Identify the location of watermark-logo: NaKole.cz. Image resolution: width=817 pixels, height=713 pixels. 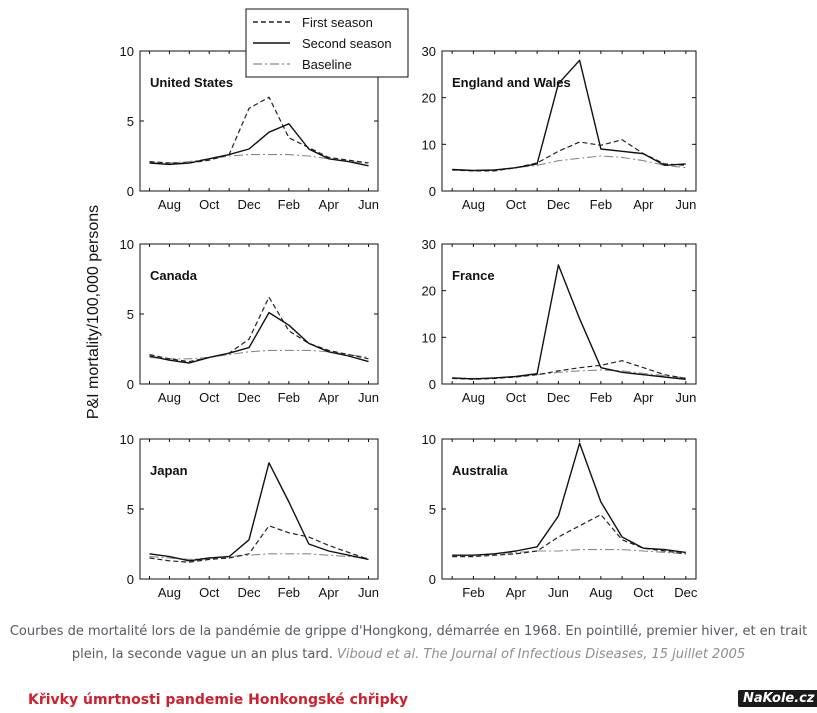
(777, 698).